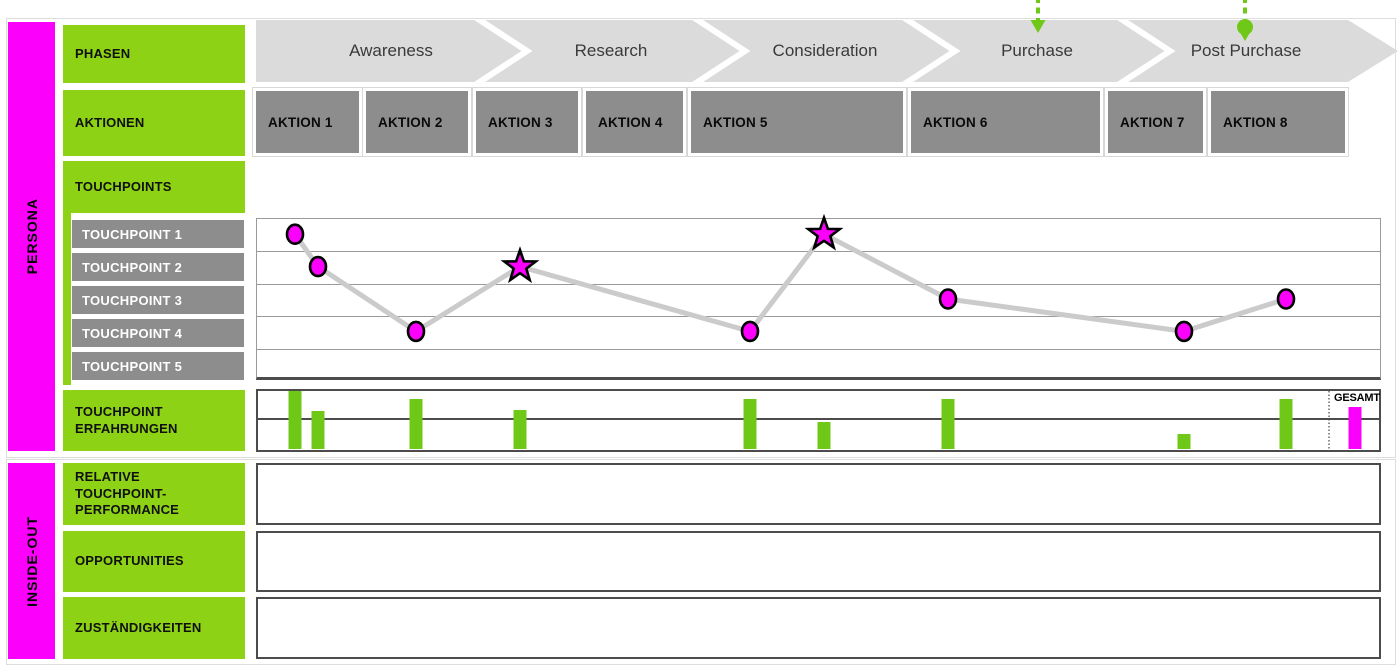 The width and height of the screenshot is (1400, 670). What do you see at coordinates (1357, 398) in the screenshot?
I see `gesamt-label: GESAMT` at bounding box center [1357, 398].